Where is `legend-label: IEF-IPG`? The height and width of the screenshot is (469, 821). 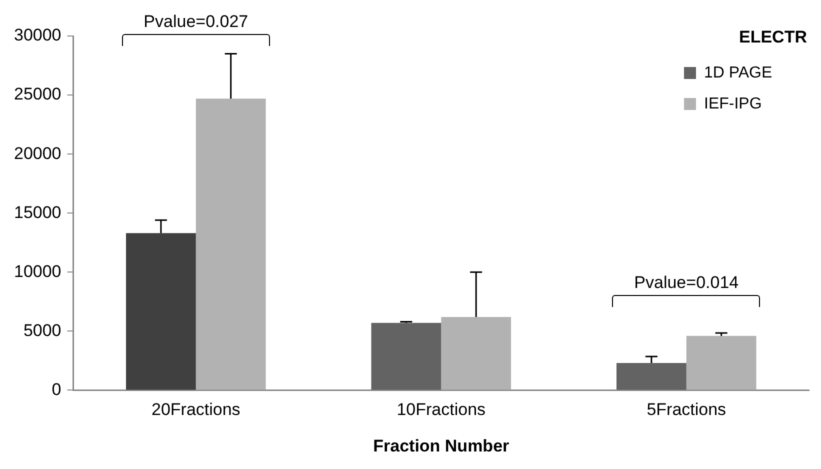
legend-label: IEF-IPG is located at coordinates (733, 103).